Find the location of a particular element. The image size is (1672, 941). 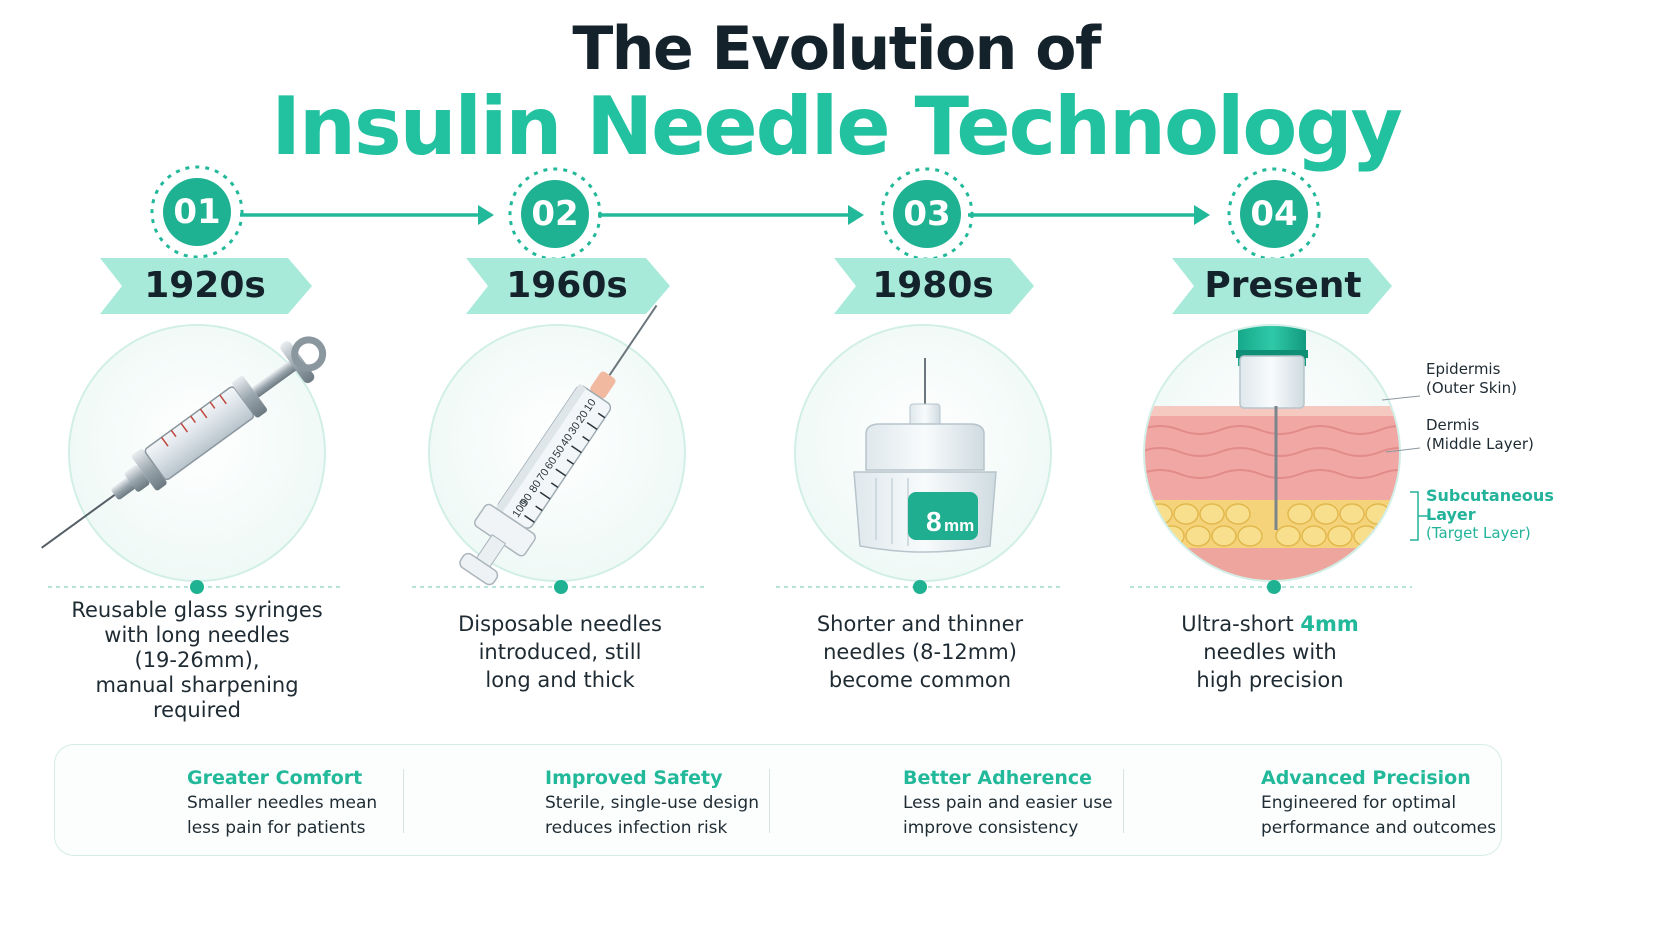

benefit-title: Improved Safety is located at coordinates (634, 778).